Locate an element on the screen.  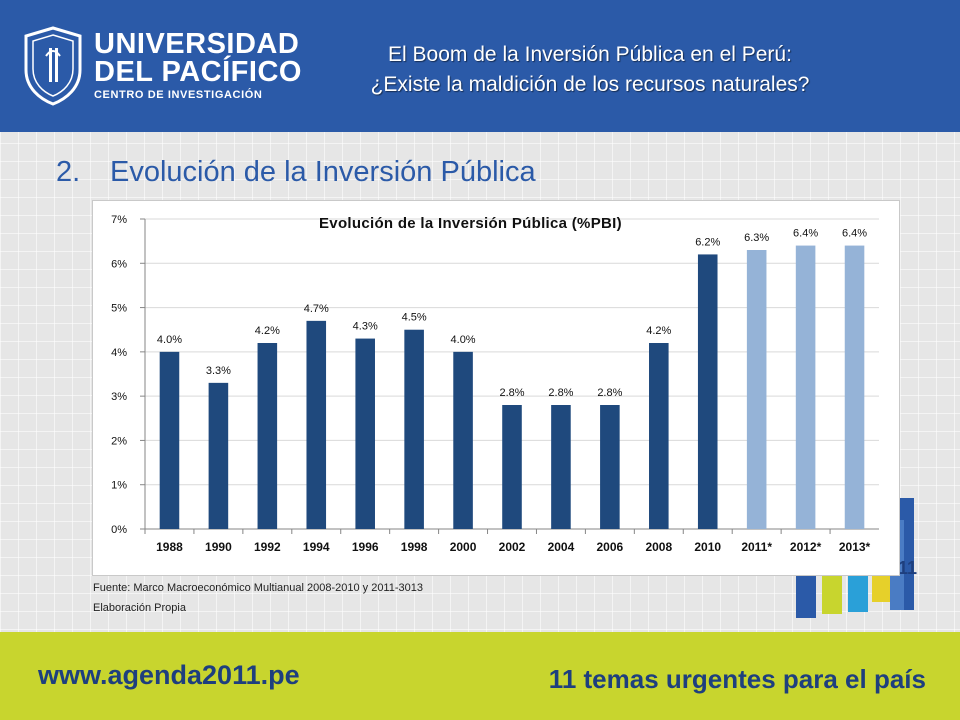
y-tick-label: 2% is located at coordinates (119, 441).